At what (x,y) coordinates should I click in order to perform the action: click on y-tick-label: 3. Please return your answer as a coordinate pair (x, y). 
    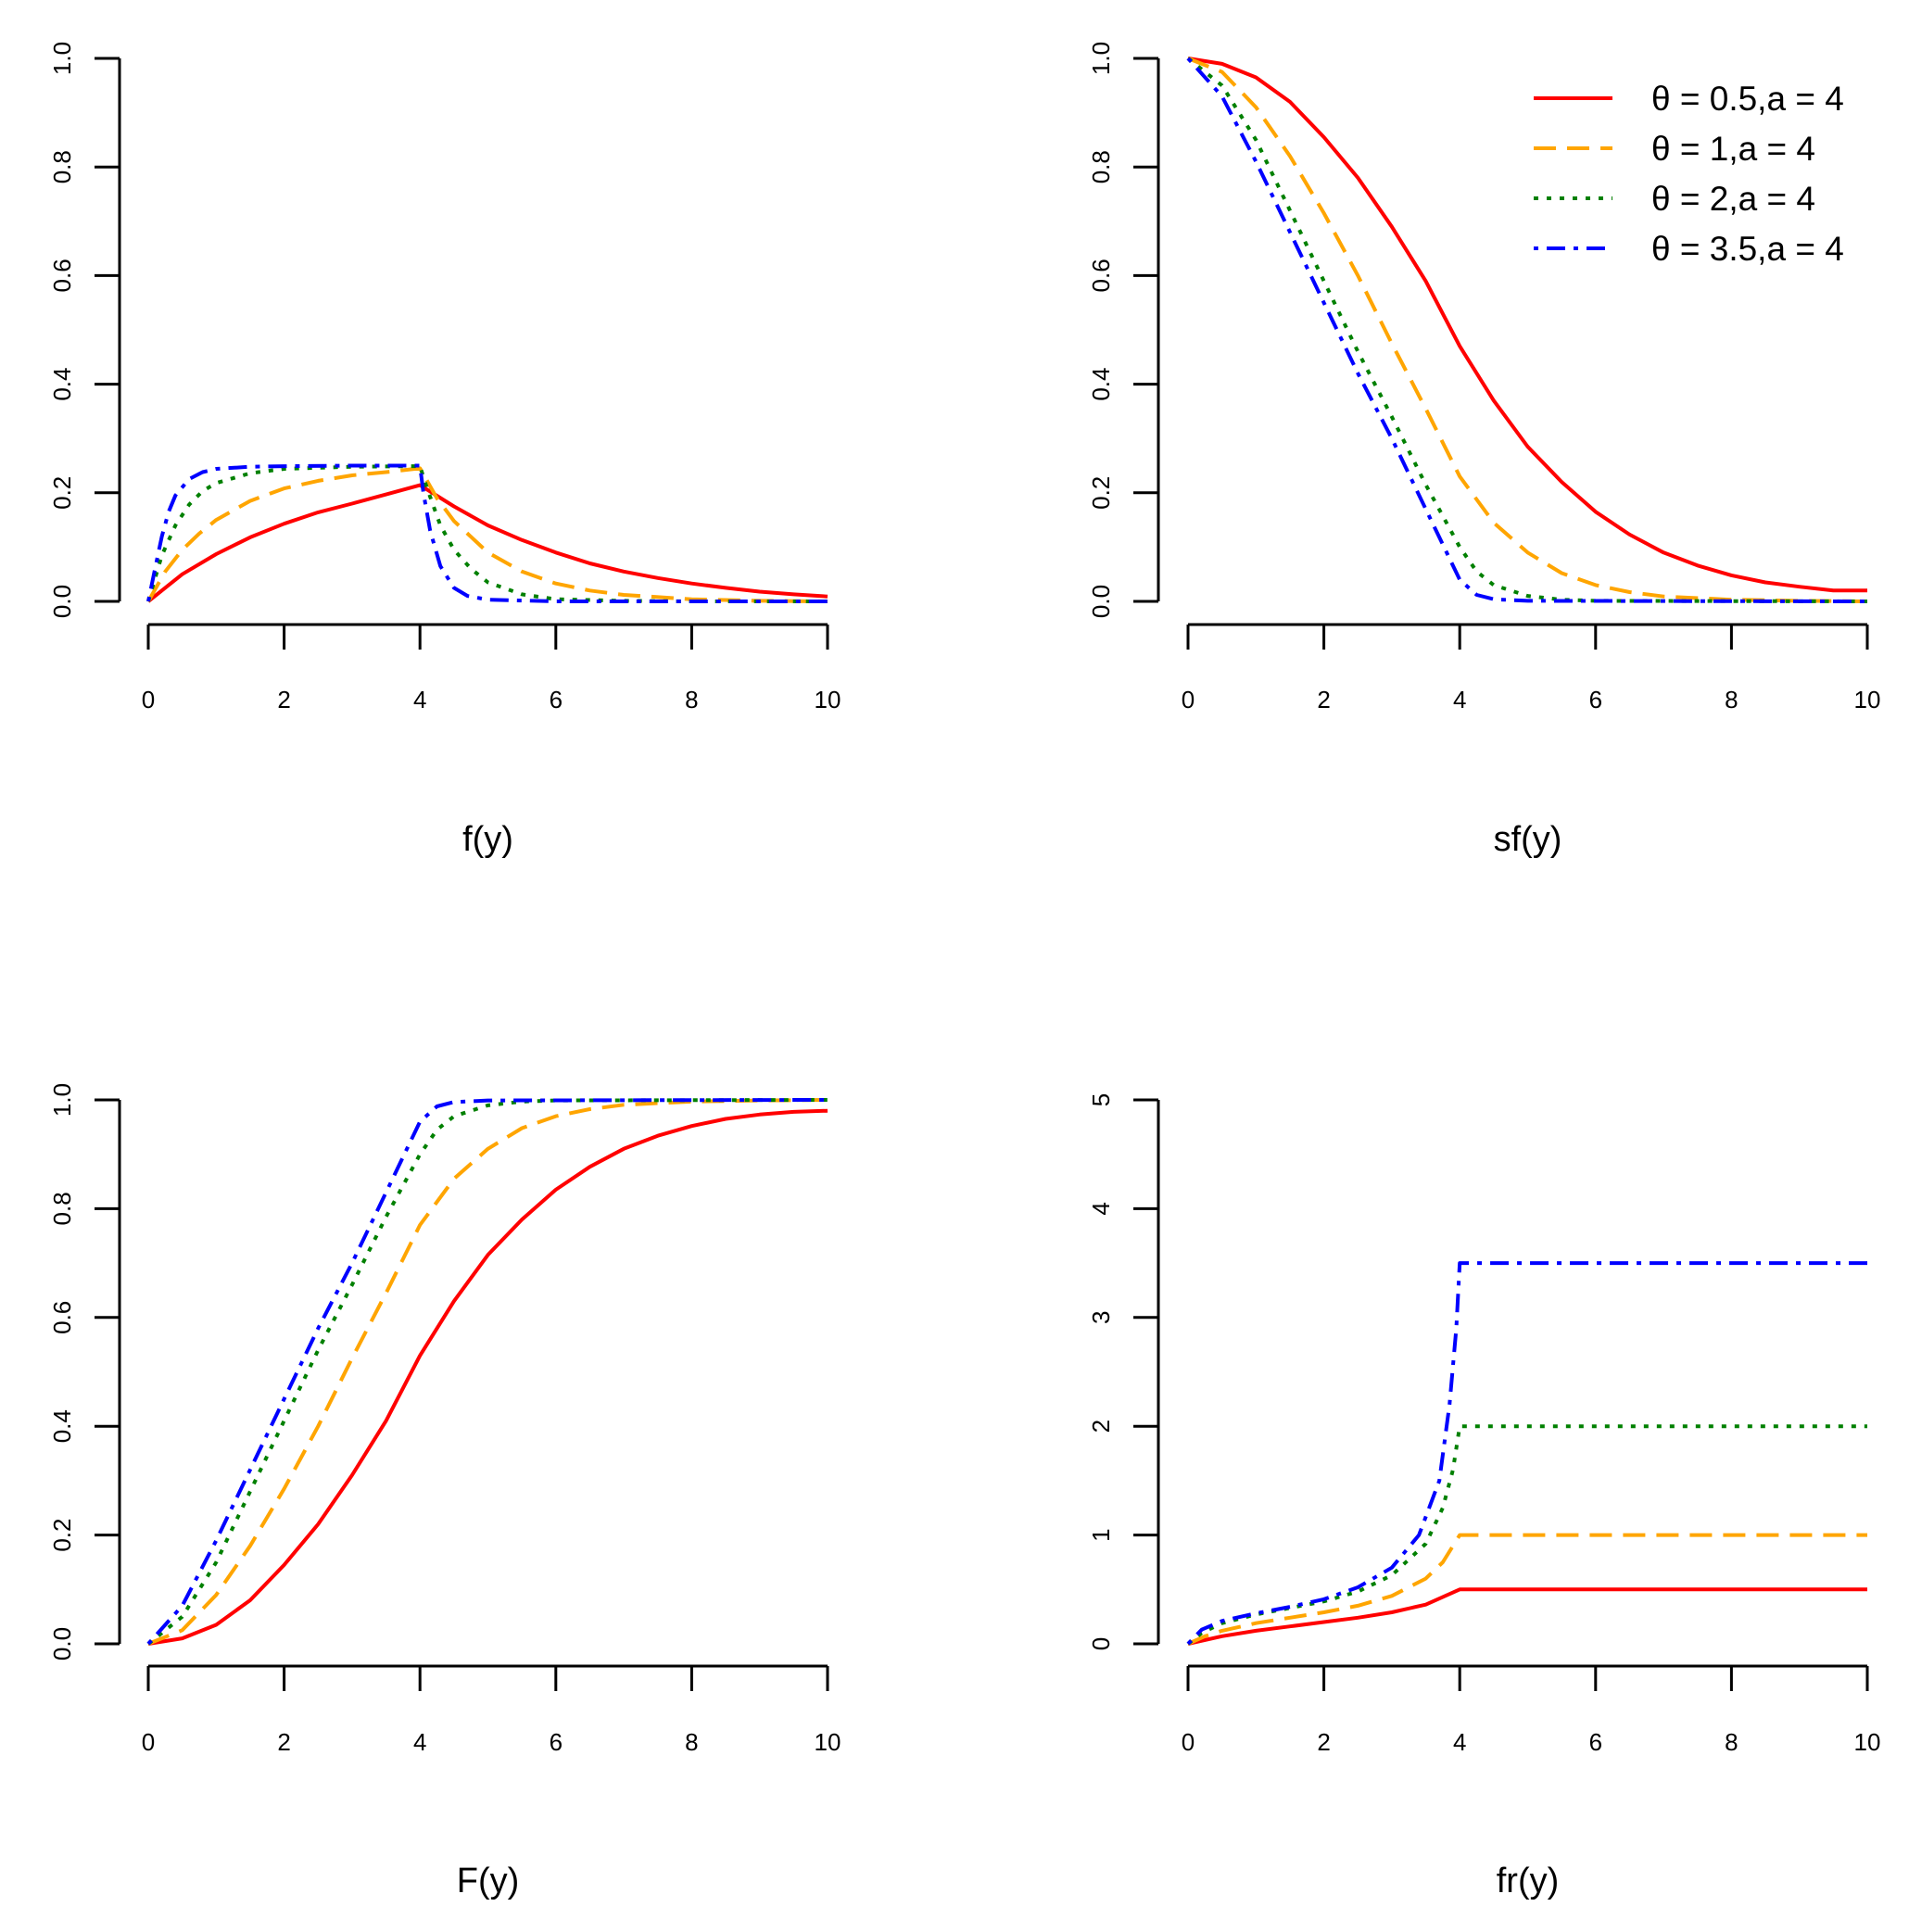
    Looking at the image, I should click on (1101, 1318).